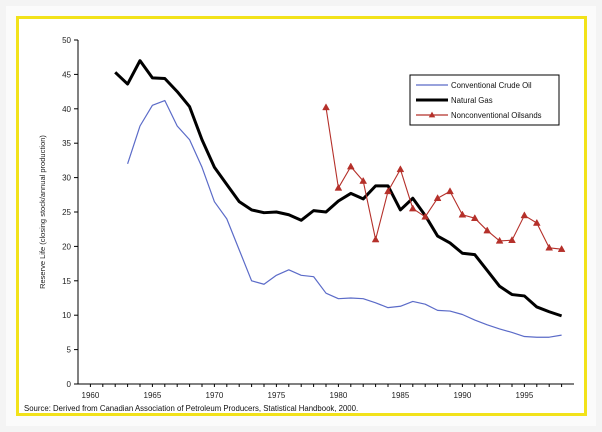  I want to click on legend-label: Nonconventional Oilsands, so click(496, 115).